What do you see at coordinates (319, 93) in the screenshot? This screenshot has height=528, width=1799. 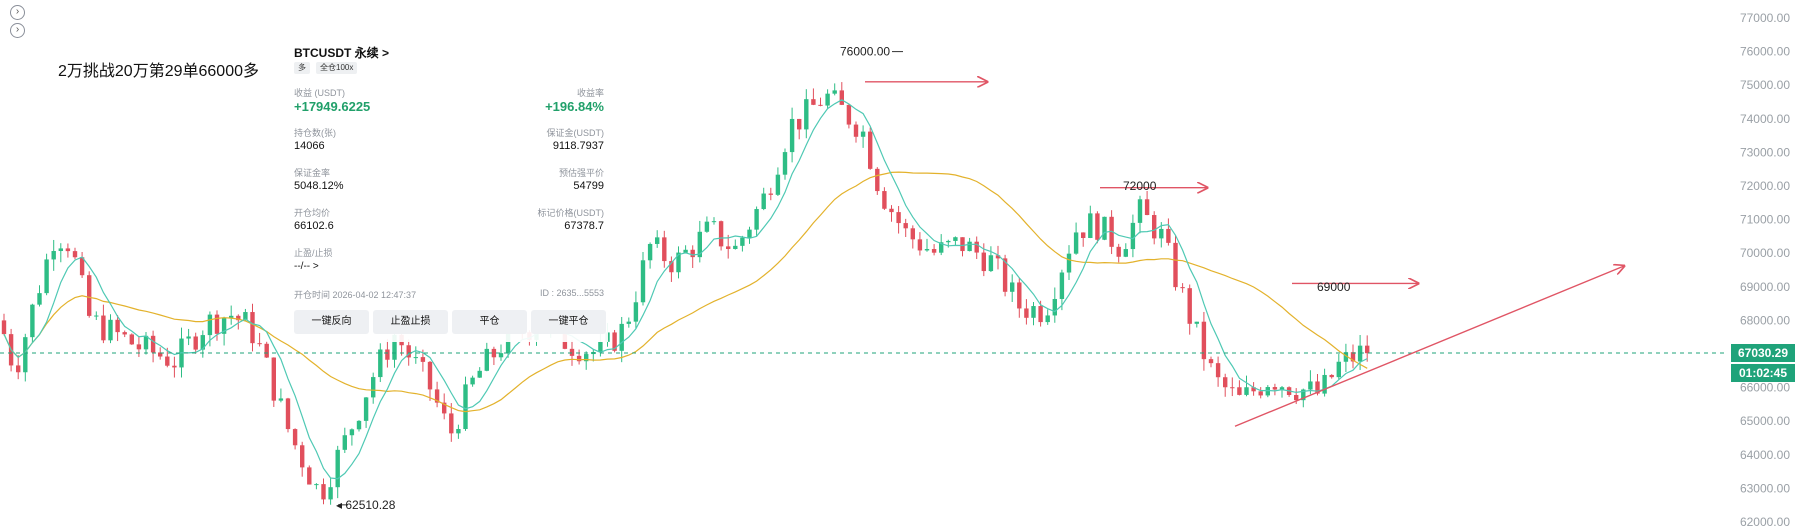 I see `pnl-label: 收益 (USDT)` at bounding box center [319, 93].